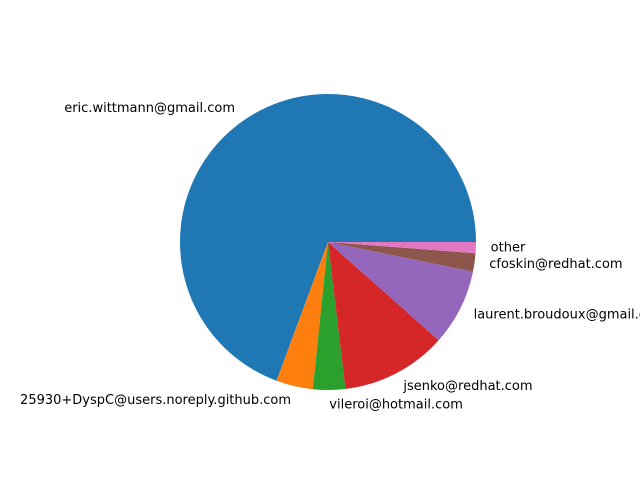  What do you see at coordinates (155, 400) in the screenshot?
I see `pie-slice-label-1: 25930+DyspC@users.noreply.github.com` at bounding box center [155, 400].